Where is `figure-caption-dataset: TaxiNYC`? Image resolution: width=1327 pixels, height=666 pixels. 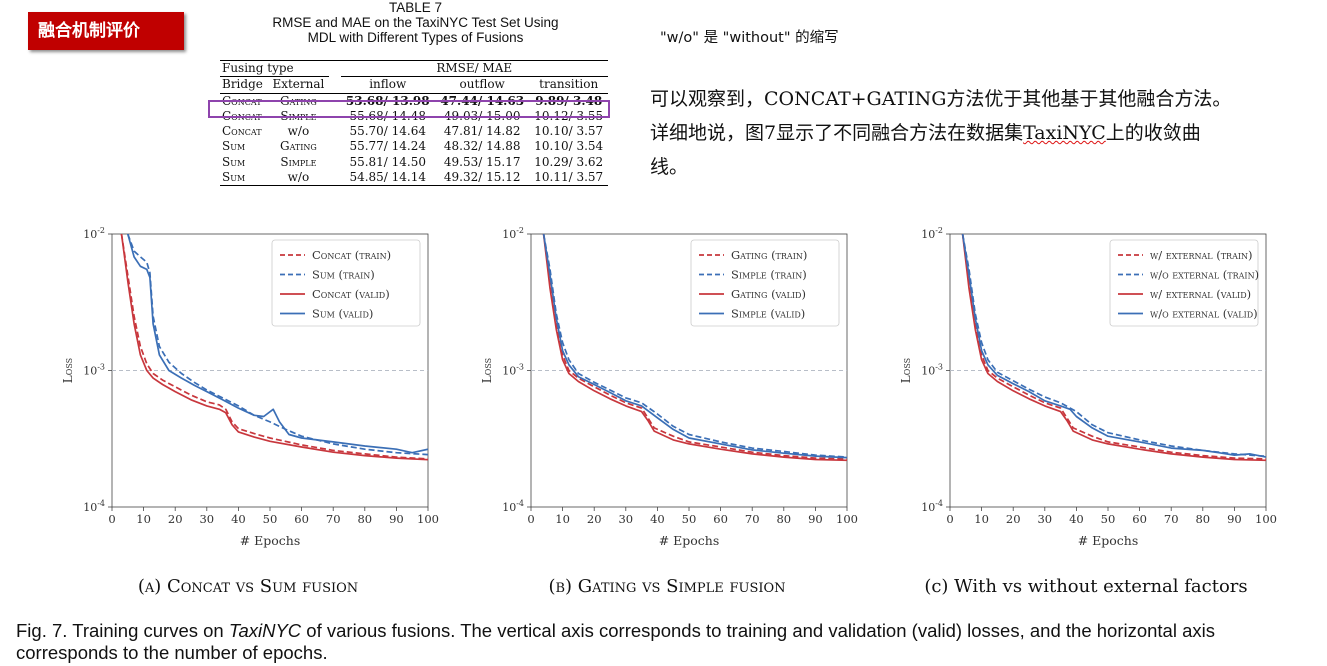
figure-caption-dataset: TaxiNYC is located at coordinates (265, 630).